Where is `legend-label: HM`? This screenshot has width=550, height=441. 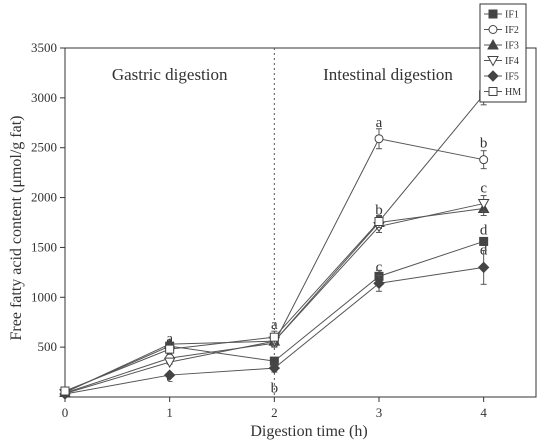 legend-label: HM is located at coordinates (513, 92).